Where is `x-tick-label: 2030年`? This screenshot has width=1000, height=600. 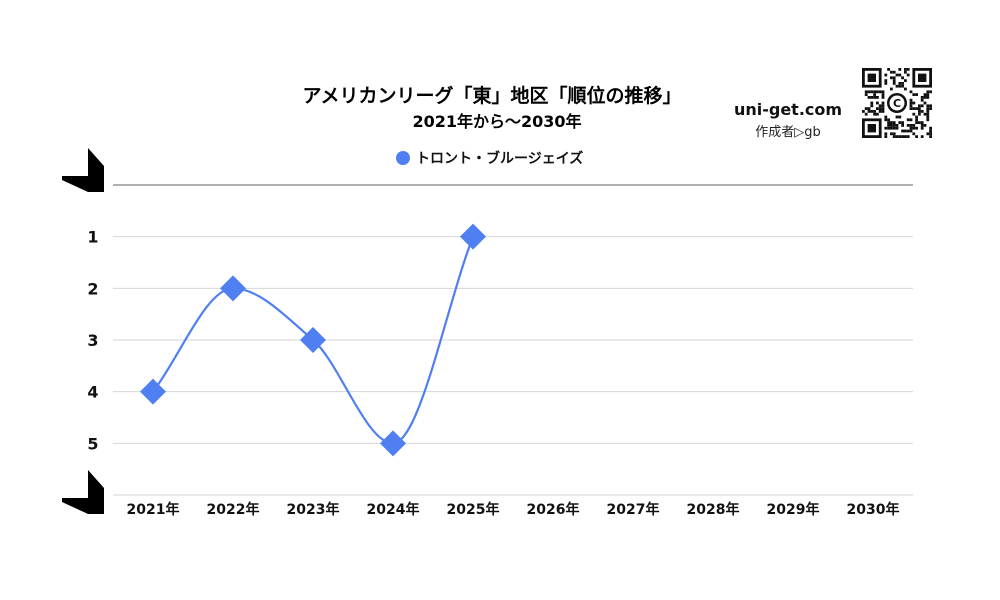
x-tick-label: 2030年 is located at coordinates (873, 509).